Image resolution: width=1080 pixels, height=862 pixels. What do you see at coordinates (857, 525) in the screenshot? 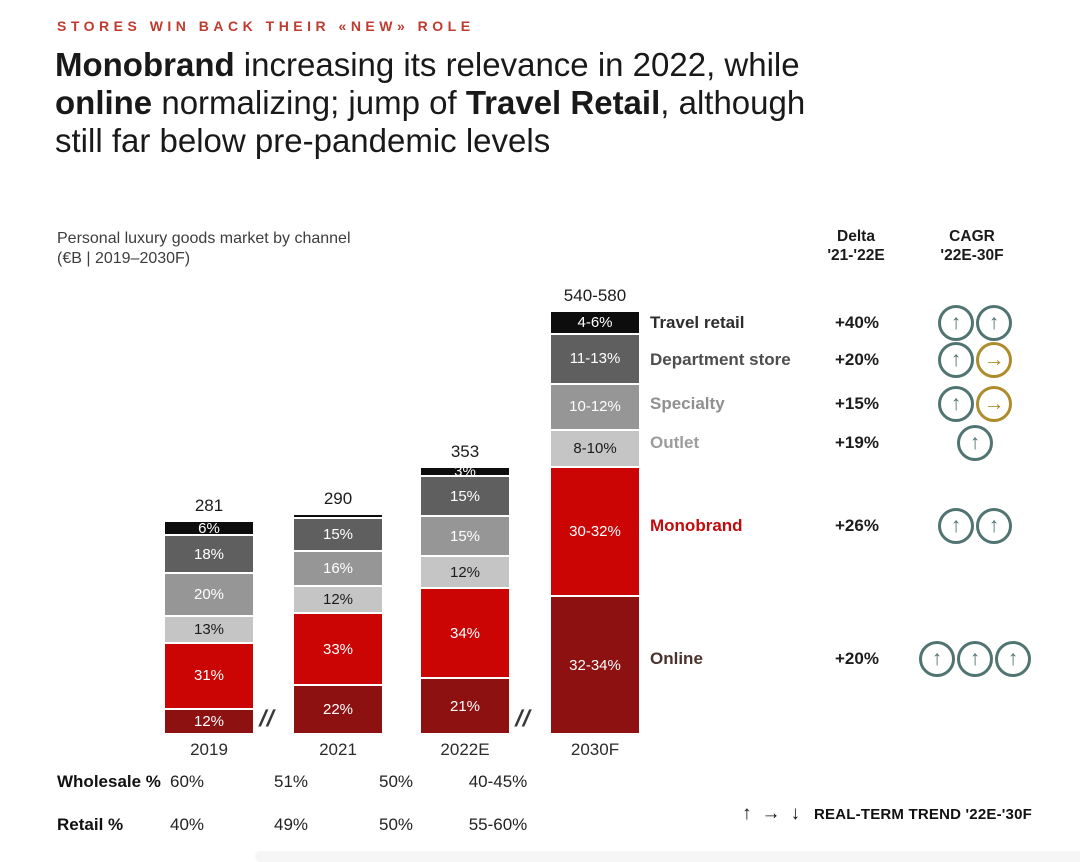
I see `delta-value-monobrand: +26%` at bounding box center [857, 525].